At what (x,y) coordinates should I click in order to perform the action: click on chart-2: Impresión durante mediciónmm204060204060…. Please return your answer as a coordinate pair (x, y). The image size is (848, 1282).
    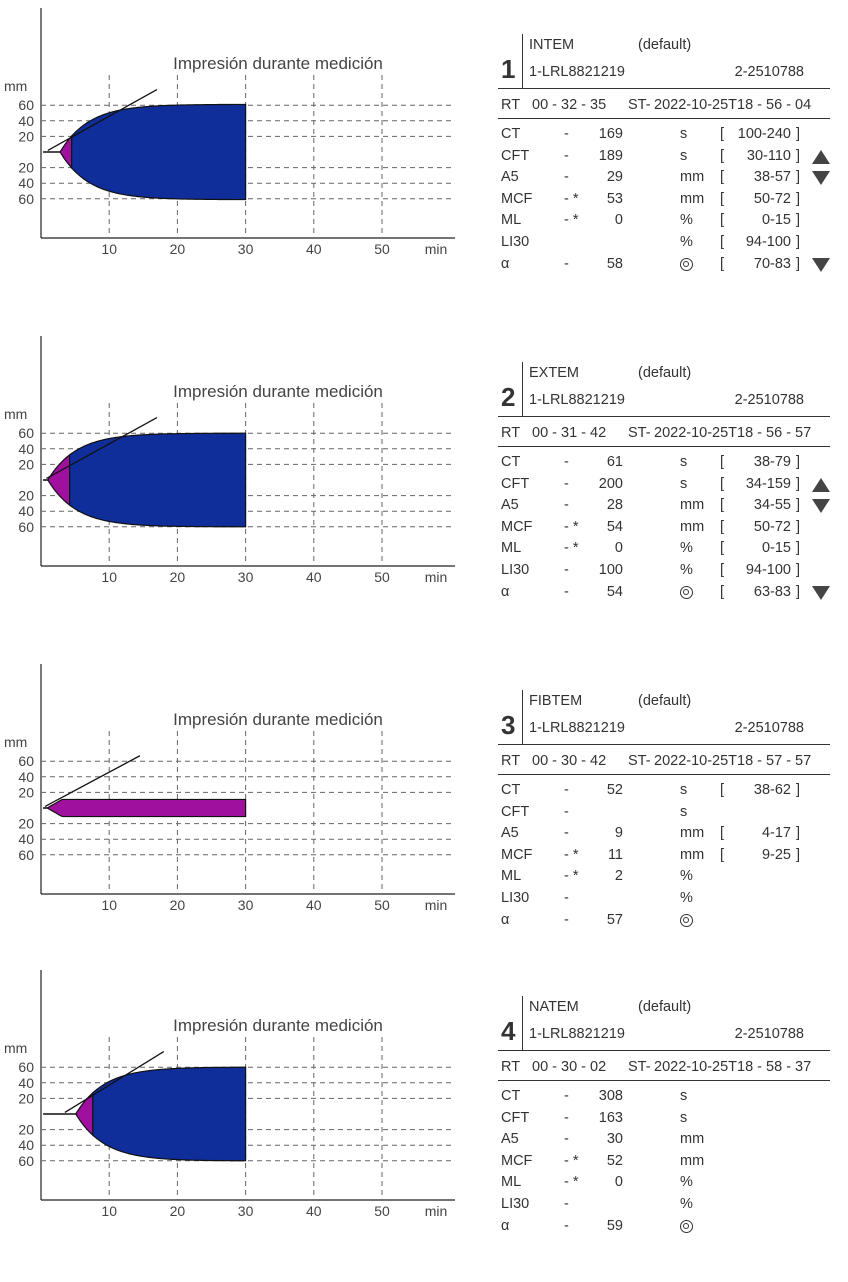
    Looking at the image, I should click on (229, 460).